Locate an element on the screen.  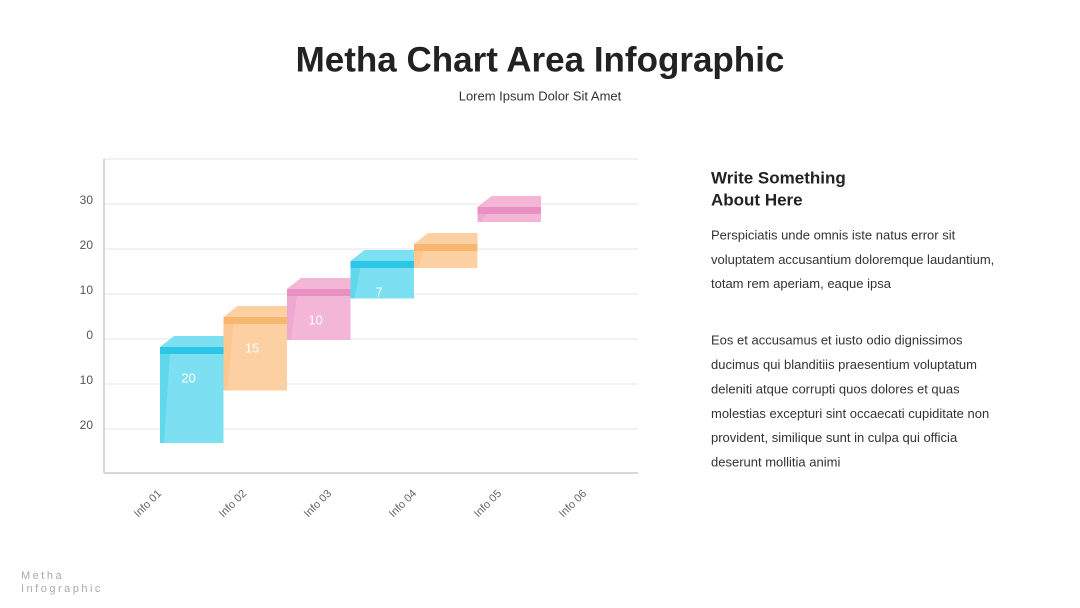
x-tick-label: Info 01 is located at coordinates (148, 504).